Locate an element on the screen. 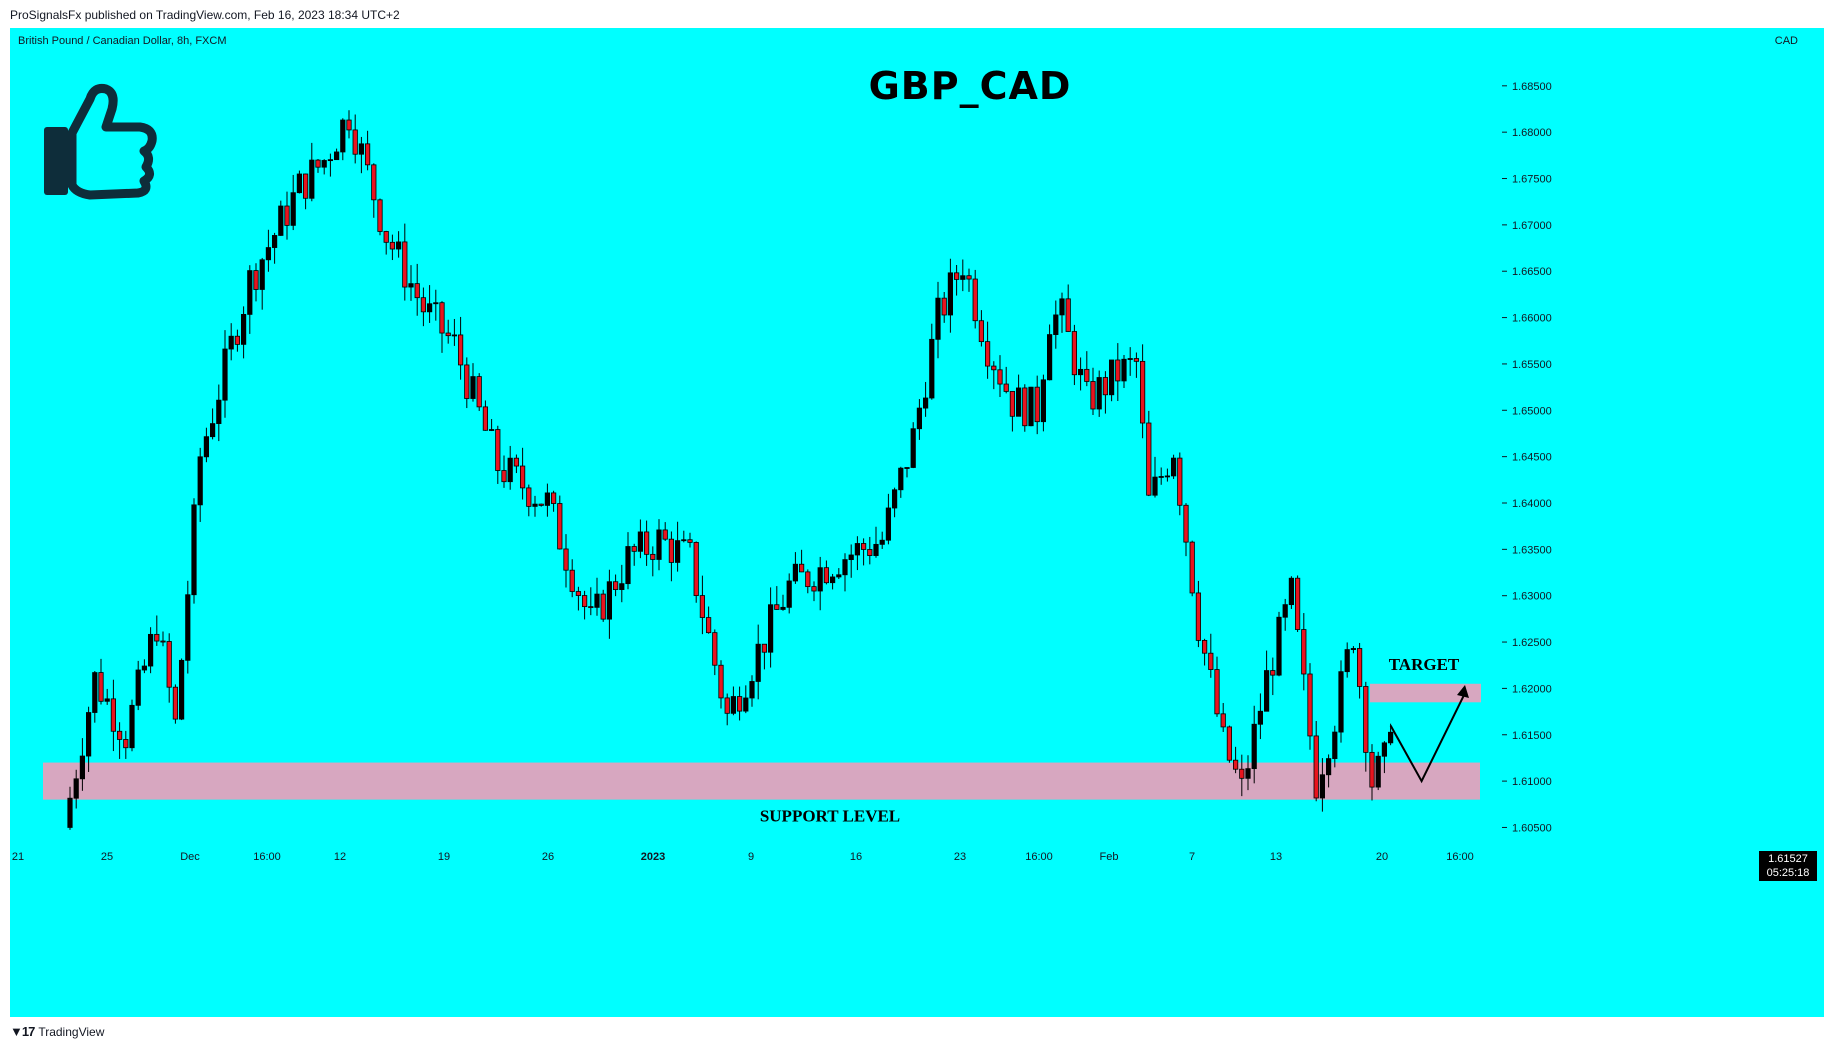 The image size is (1834, 1050). x-tick-label: 13 is located at coordinates (1276, 857).